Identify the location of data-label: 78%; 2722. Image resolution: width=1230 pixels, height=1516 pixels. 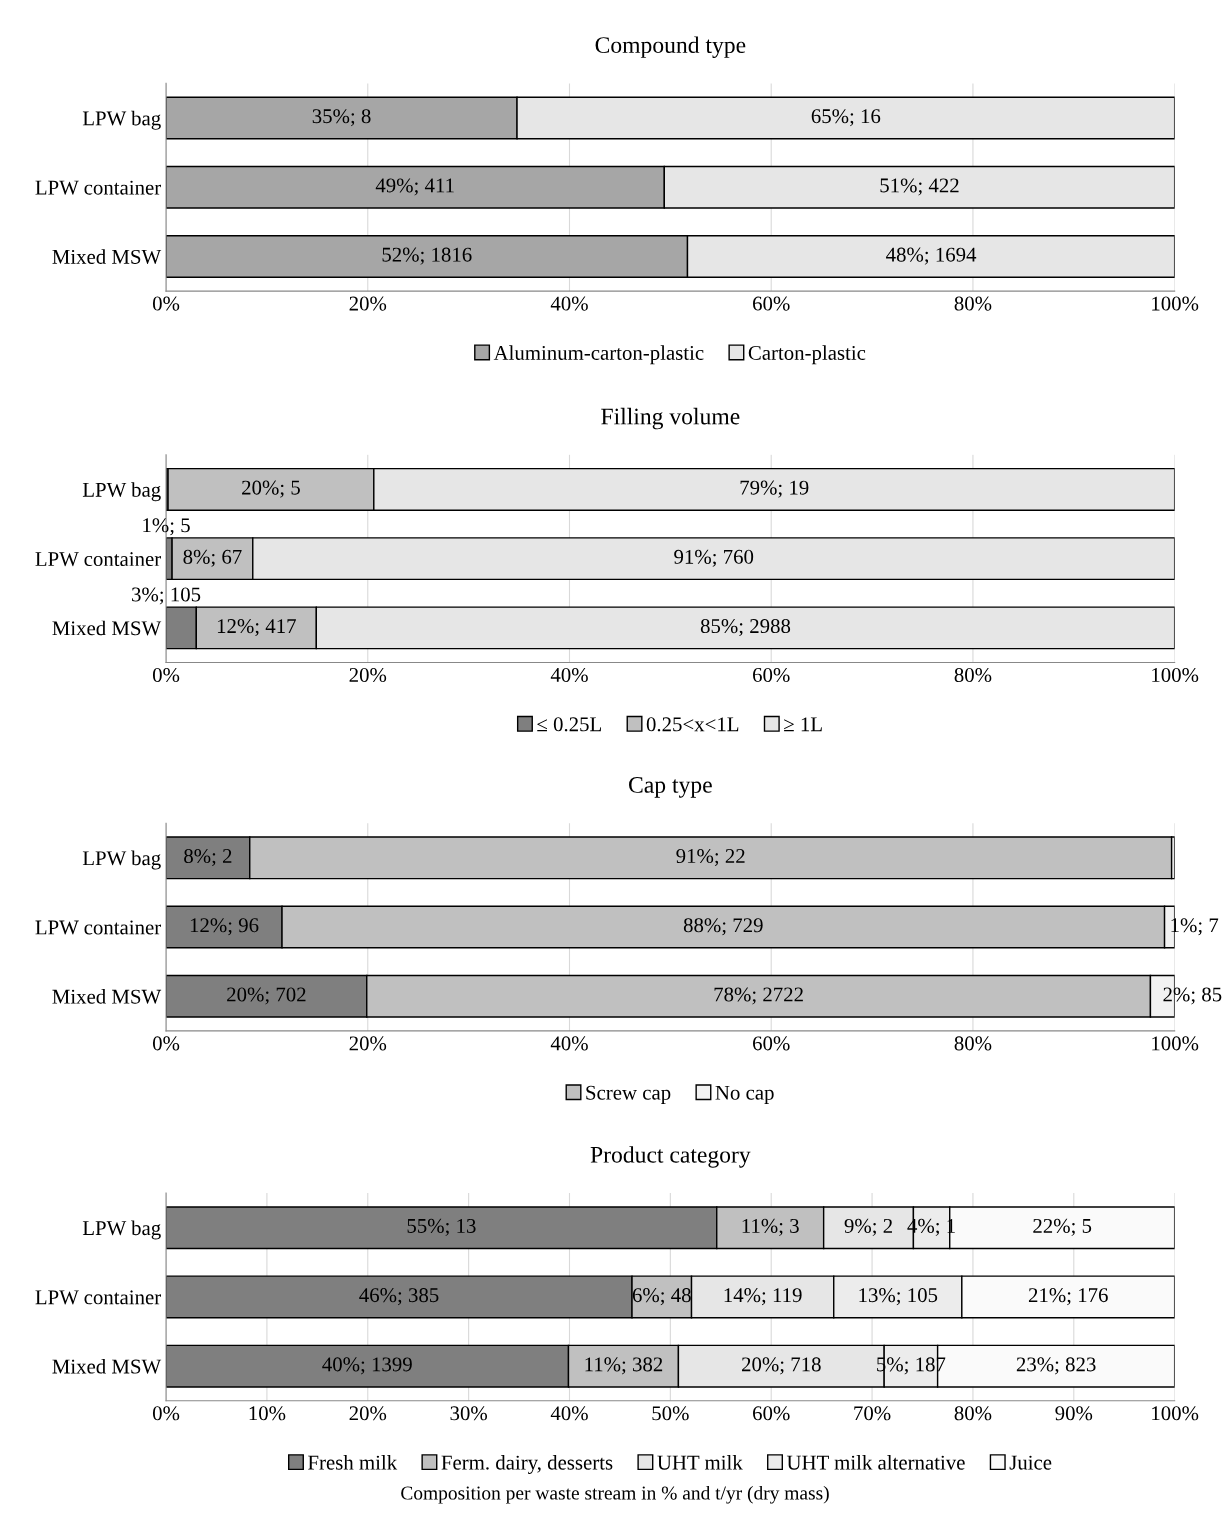
(758, 996).